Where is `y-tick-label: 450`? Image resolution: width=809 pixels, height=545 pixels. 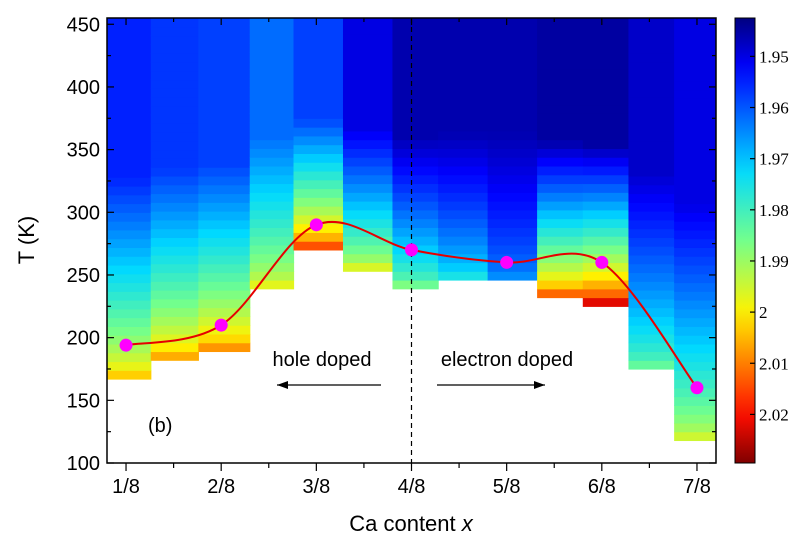
y-tick-label: 450 is located at coordinates (83, 25).